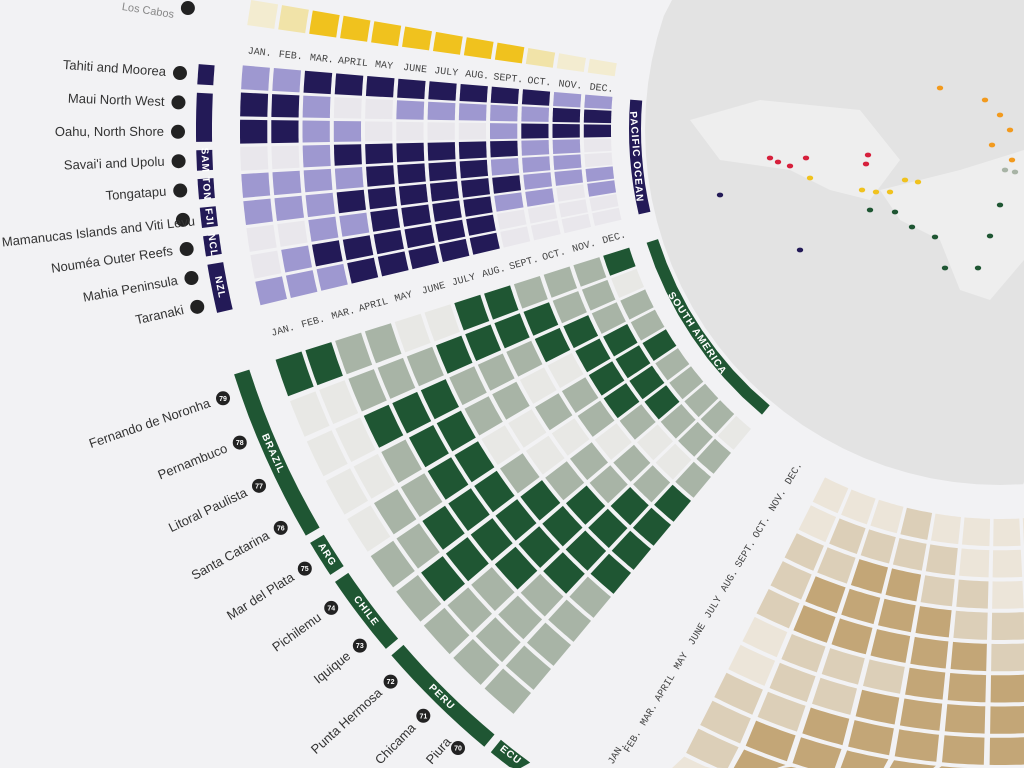 The width and height of the screenshot is (1024, 768). Describe the element at coordinates (404, 297) in the screenshot. I see `month-label-group: MAY` at that location.